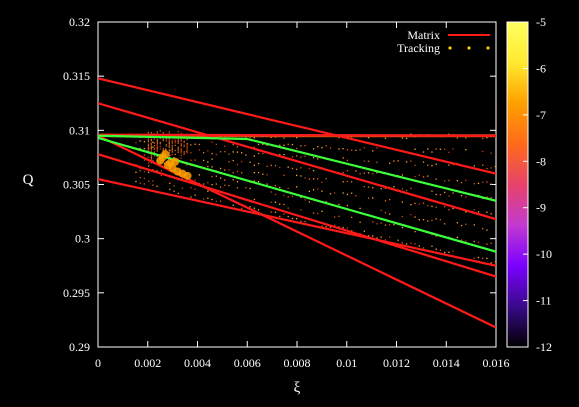  Describe the element at coordinates (98, 363) in the screenshot. I see `x-tick-label: 0` at that location.